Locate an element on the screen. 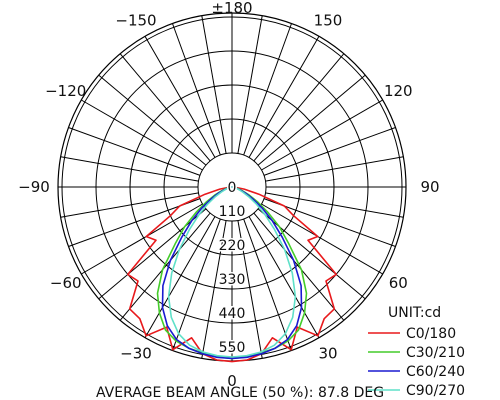  legend-label-C0-180: C0/180 is located at coordinates (431, 334).